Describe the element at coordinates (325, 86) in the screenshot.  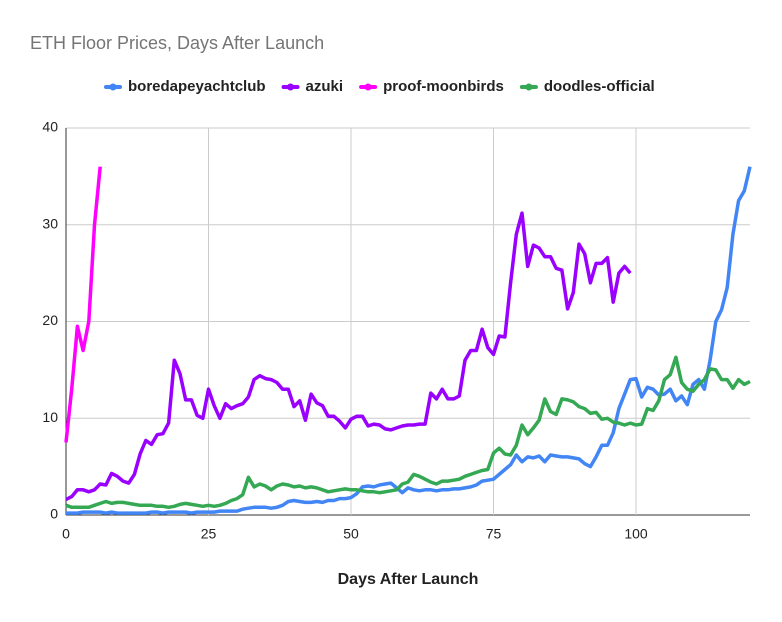
I see `legend-label: azuki` at that location.